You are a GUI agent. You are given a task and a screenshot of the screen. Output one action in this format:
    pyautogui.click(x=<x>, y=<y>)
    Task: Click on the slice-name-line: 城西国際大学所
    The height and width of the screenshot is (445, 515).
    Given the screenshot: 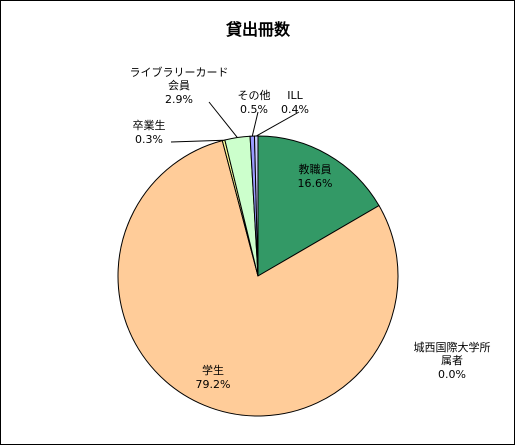 What is the action you would take?
    pyautogui.click(x=452, y=347)
    